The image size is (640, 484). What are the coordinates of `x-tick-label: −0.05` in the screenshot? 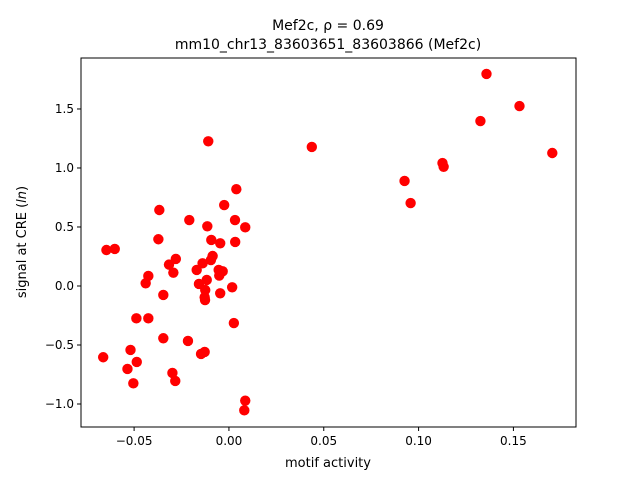 It's located at (134, 441).